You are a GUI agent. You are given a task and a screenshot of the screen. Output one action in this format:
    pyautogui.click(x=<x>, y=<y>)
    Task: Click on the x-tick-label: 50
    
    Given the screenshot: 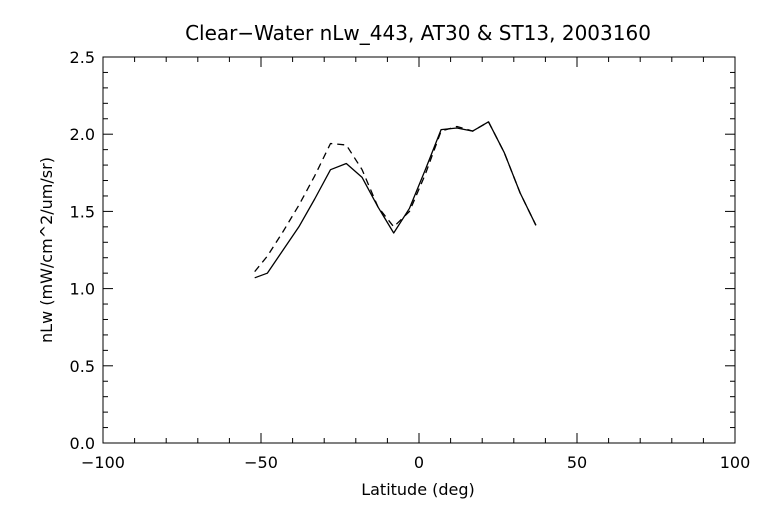 What is the action you would take?
    pyautogui.click(x=577, y=462)
    